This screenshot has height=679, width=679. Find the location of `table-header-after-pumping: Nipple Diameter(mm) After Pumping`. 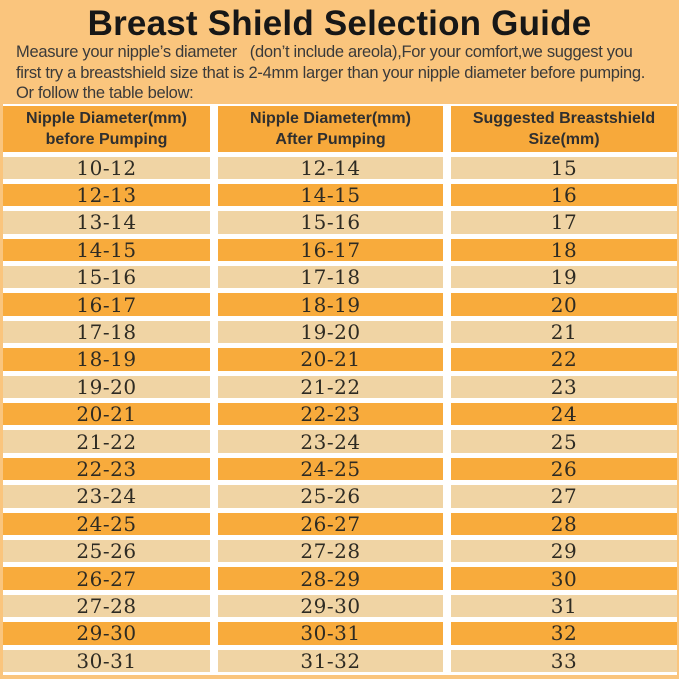

table-header-after-pumping: Nipple Diameter(mm) After Pumping is located at coordinates (330, 128).